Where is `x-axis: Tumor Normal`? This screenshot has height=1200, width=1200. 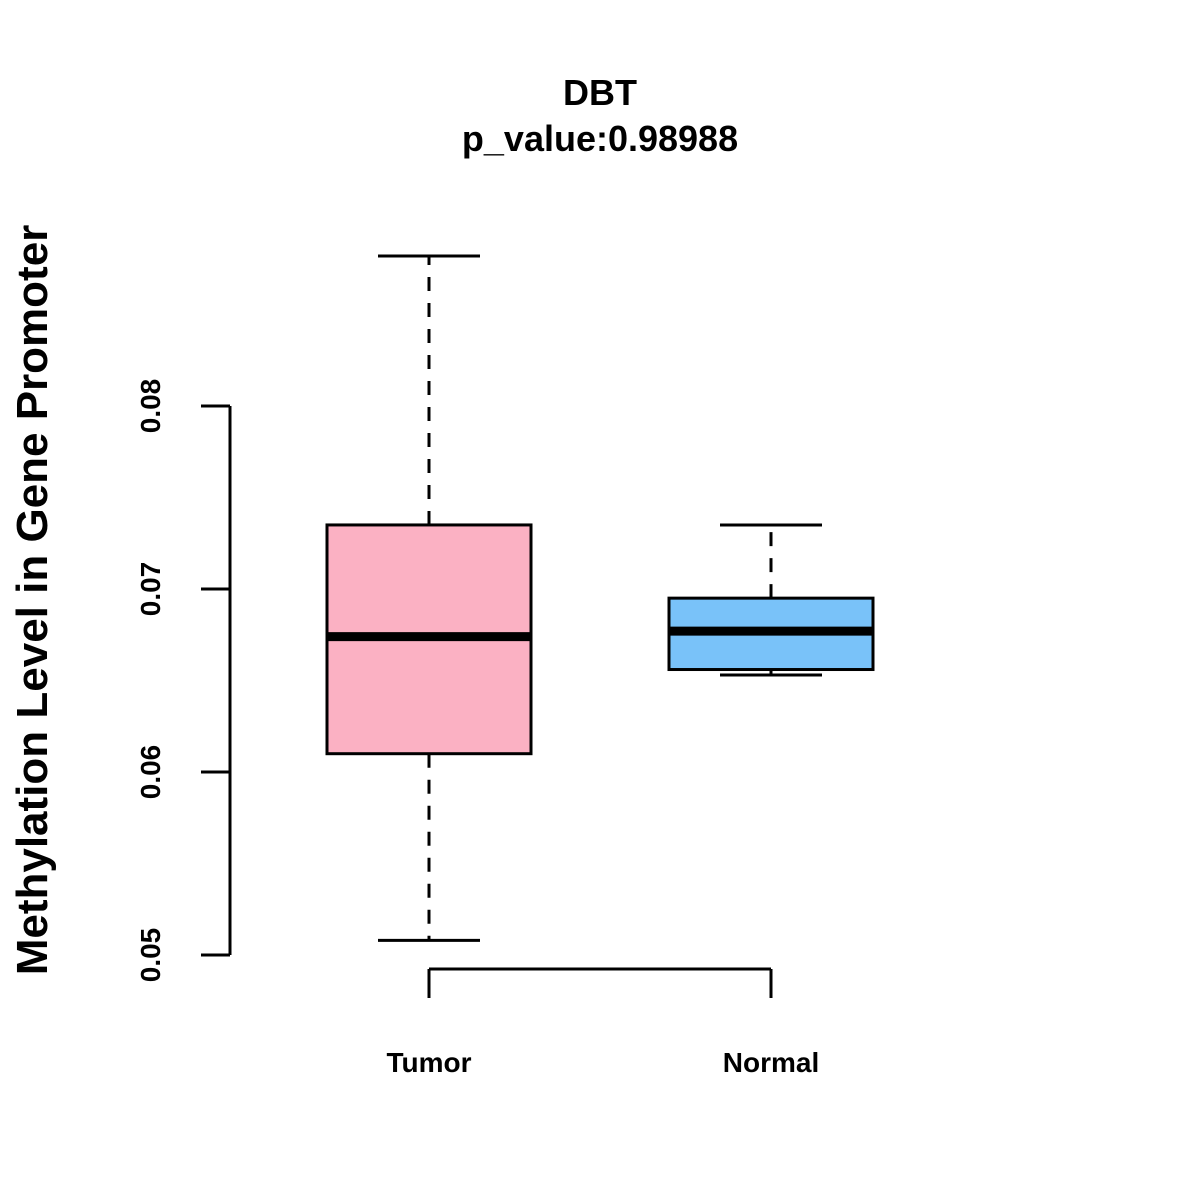 x-axis: Tumor Normal is located at coordinates (602, 1022).